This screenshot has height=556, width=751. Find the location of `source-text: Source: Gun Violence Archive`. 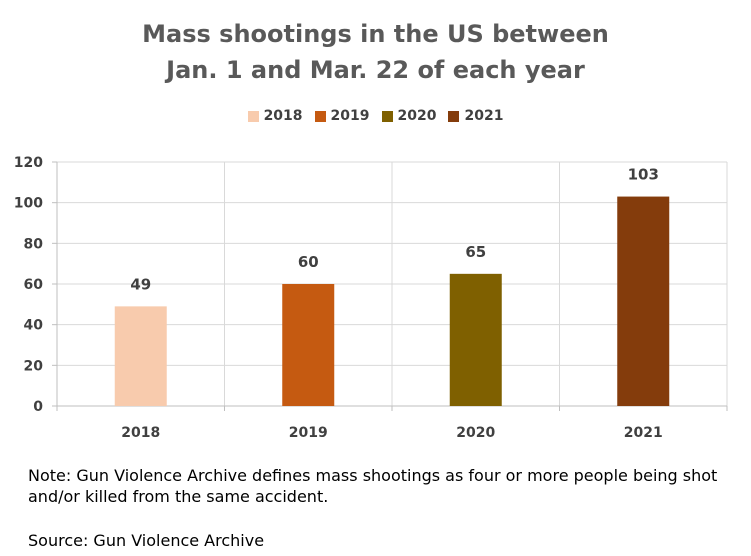

source-text: Source: Gun Violence Archive is located at coordinates (146, 540).